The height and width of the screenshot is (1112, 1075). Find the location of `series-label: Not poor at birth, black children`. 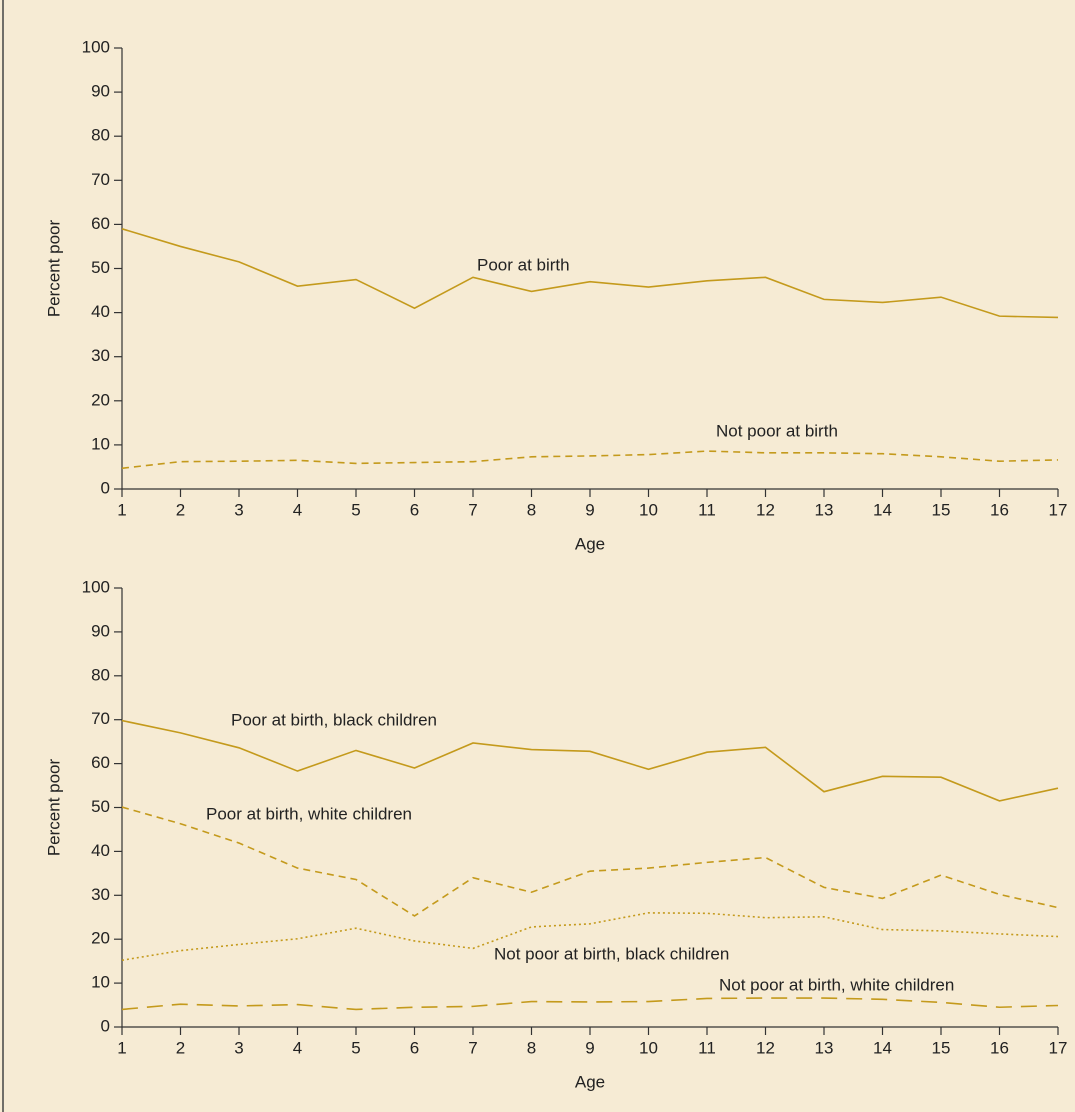

series-label: Not poor at birth, black children is located at coordinates (611, 953).